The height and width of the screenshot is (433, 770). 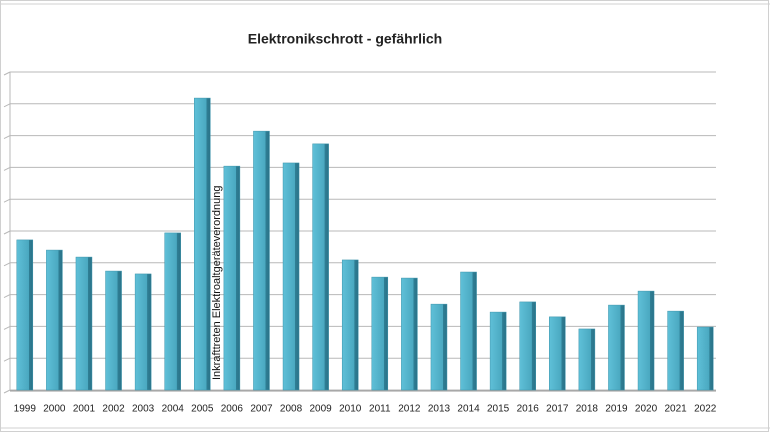 What do you see at coordinates (345, 39) in the screenshot?
I see `chart-title: Elektronikschrott - gefährlich` at bounding box center [345, 39].